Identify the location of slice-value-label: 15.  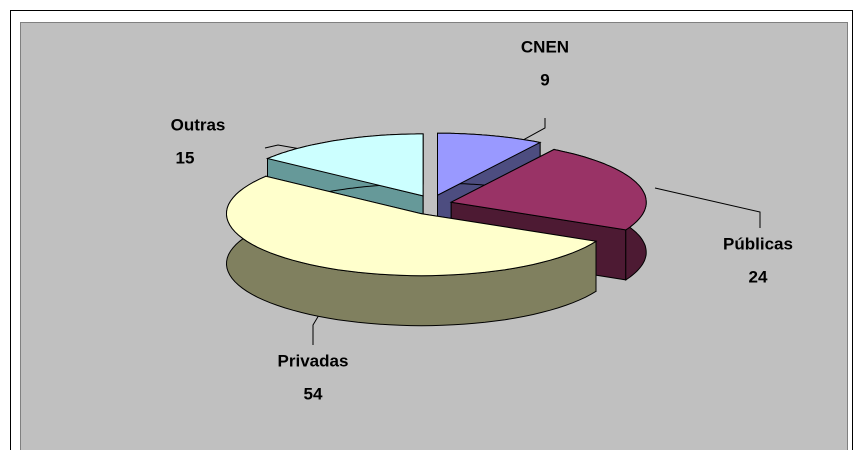
(185, 157).